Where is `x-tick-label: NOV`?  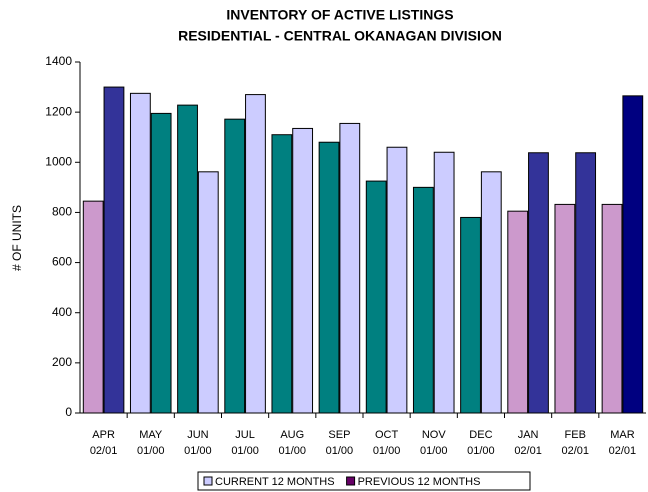
x-tick-label: NOV is located at coordinates (434, 435).